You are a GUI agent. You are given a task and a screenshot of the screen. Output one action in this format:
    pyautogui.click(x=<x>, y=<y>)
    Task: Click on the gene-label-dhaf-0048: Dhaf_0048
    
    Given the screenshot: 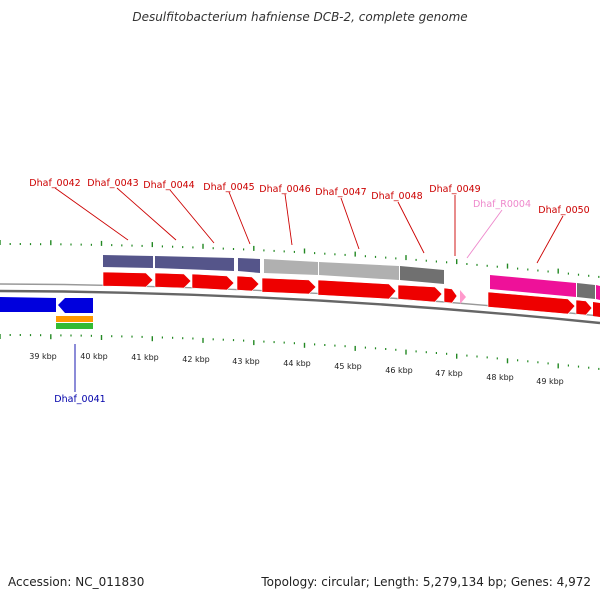 What is the action you would take?
    pyautogui.click(x=396, y=196)
    